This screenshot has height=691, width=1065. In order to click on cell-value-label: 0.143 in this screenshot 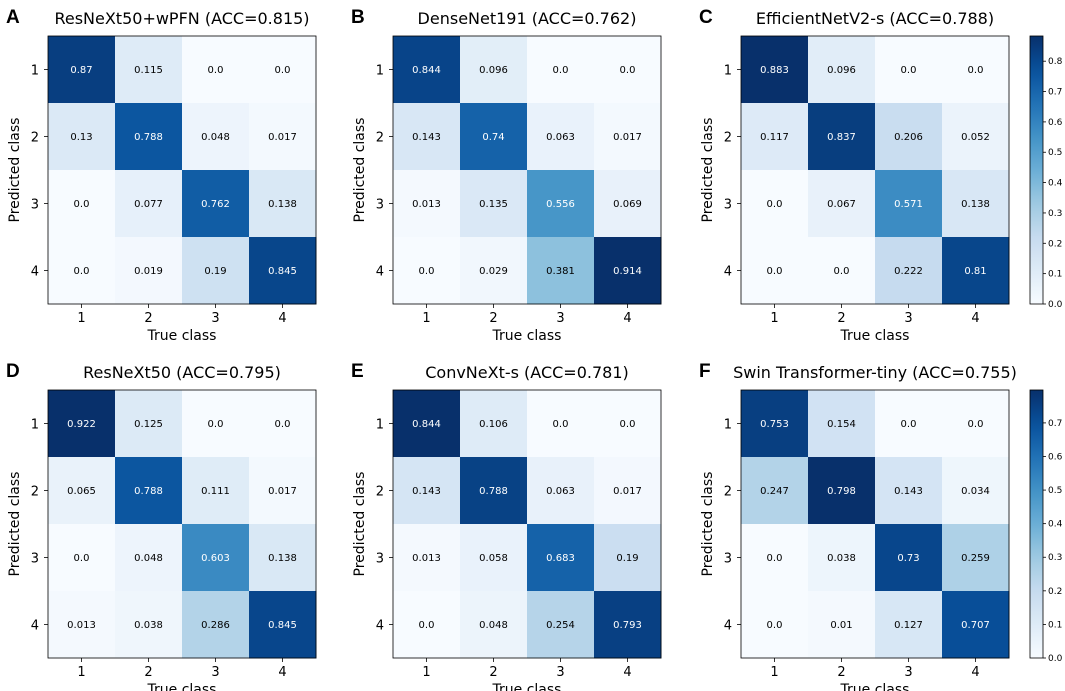, I will do `click(908, 491)`.